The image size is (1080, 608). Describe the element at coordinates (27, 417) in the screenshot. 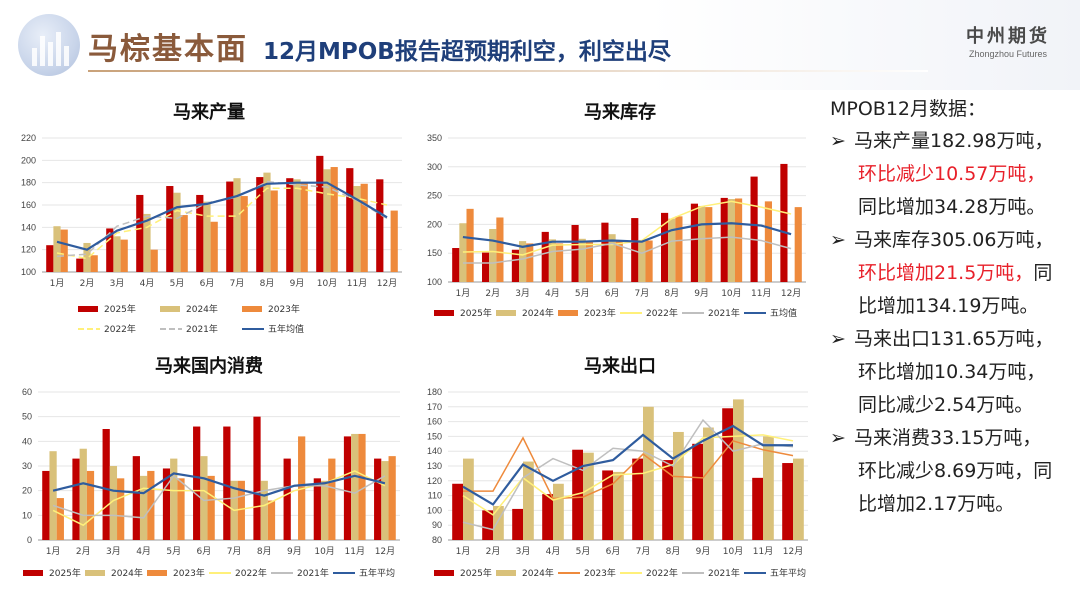

I see `y-tick-label: 50` at that location.